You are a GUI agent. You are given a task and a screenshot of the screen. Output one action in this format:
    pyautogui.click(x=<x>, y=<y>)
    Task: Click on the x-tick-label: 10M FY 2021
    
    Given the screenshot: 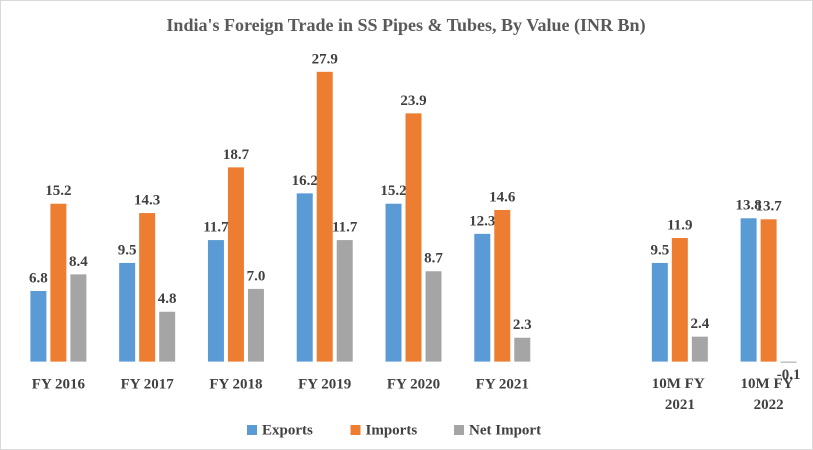 What is the action you would take?
    pyautogui.click(x=680, y=394)
    